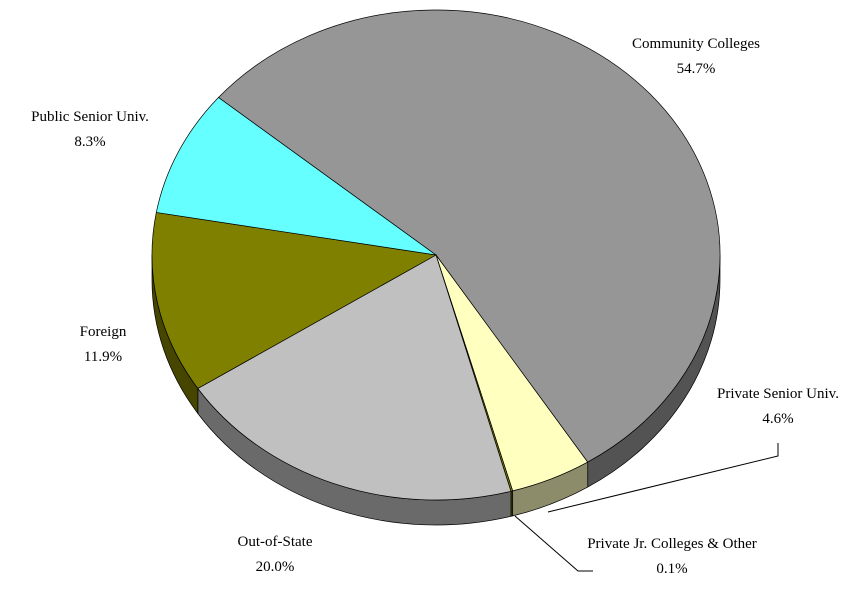  I want to click on category-label: Out-of-State, so click(275, 542).